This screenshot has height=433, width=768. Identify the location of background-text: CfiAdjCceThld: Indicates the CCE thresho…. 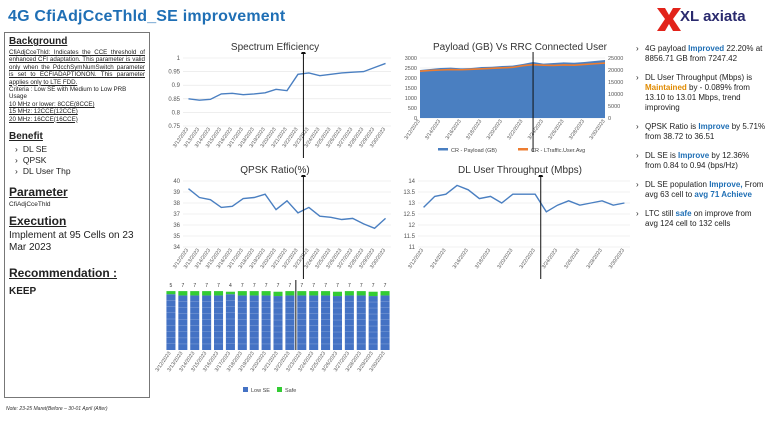
(77, 67).